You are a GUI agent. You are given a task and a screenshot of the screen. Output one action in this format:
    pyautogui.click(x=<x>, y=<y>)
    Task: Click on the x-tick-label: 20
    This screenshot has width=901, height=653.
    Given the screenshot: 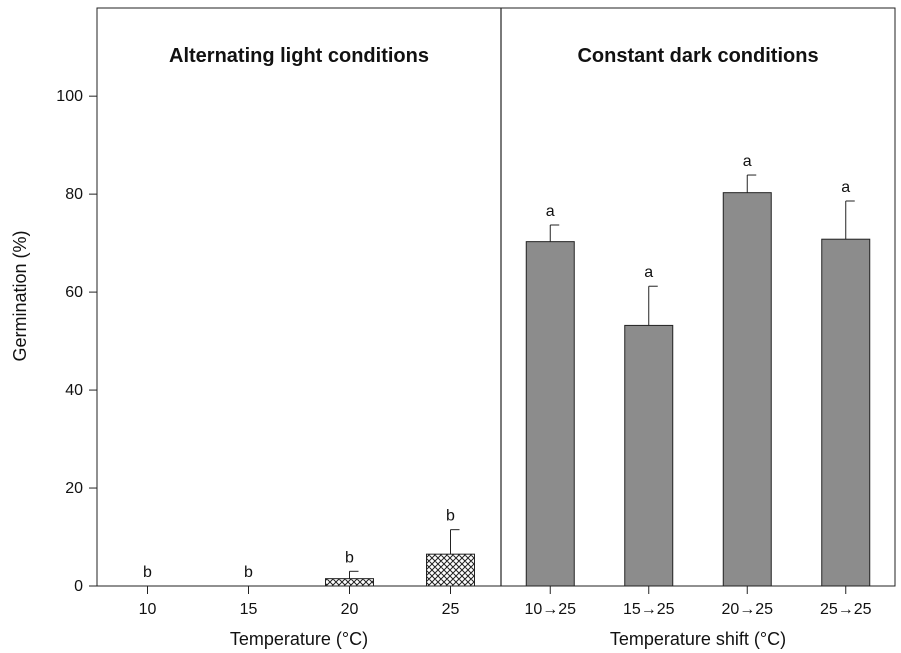 What is the action you would take?
    pyautogui.click(x=350, y=609)
    